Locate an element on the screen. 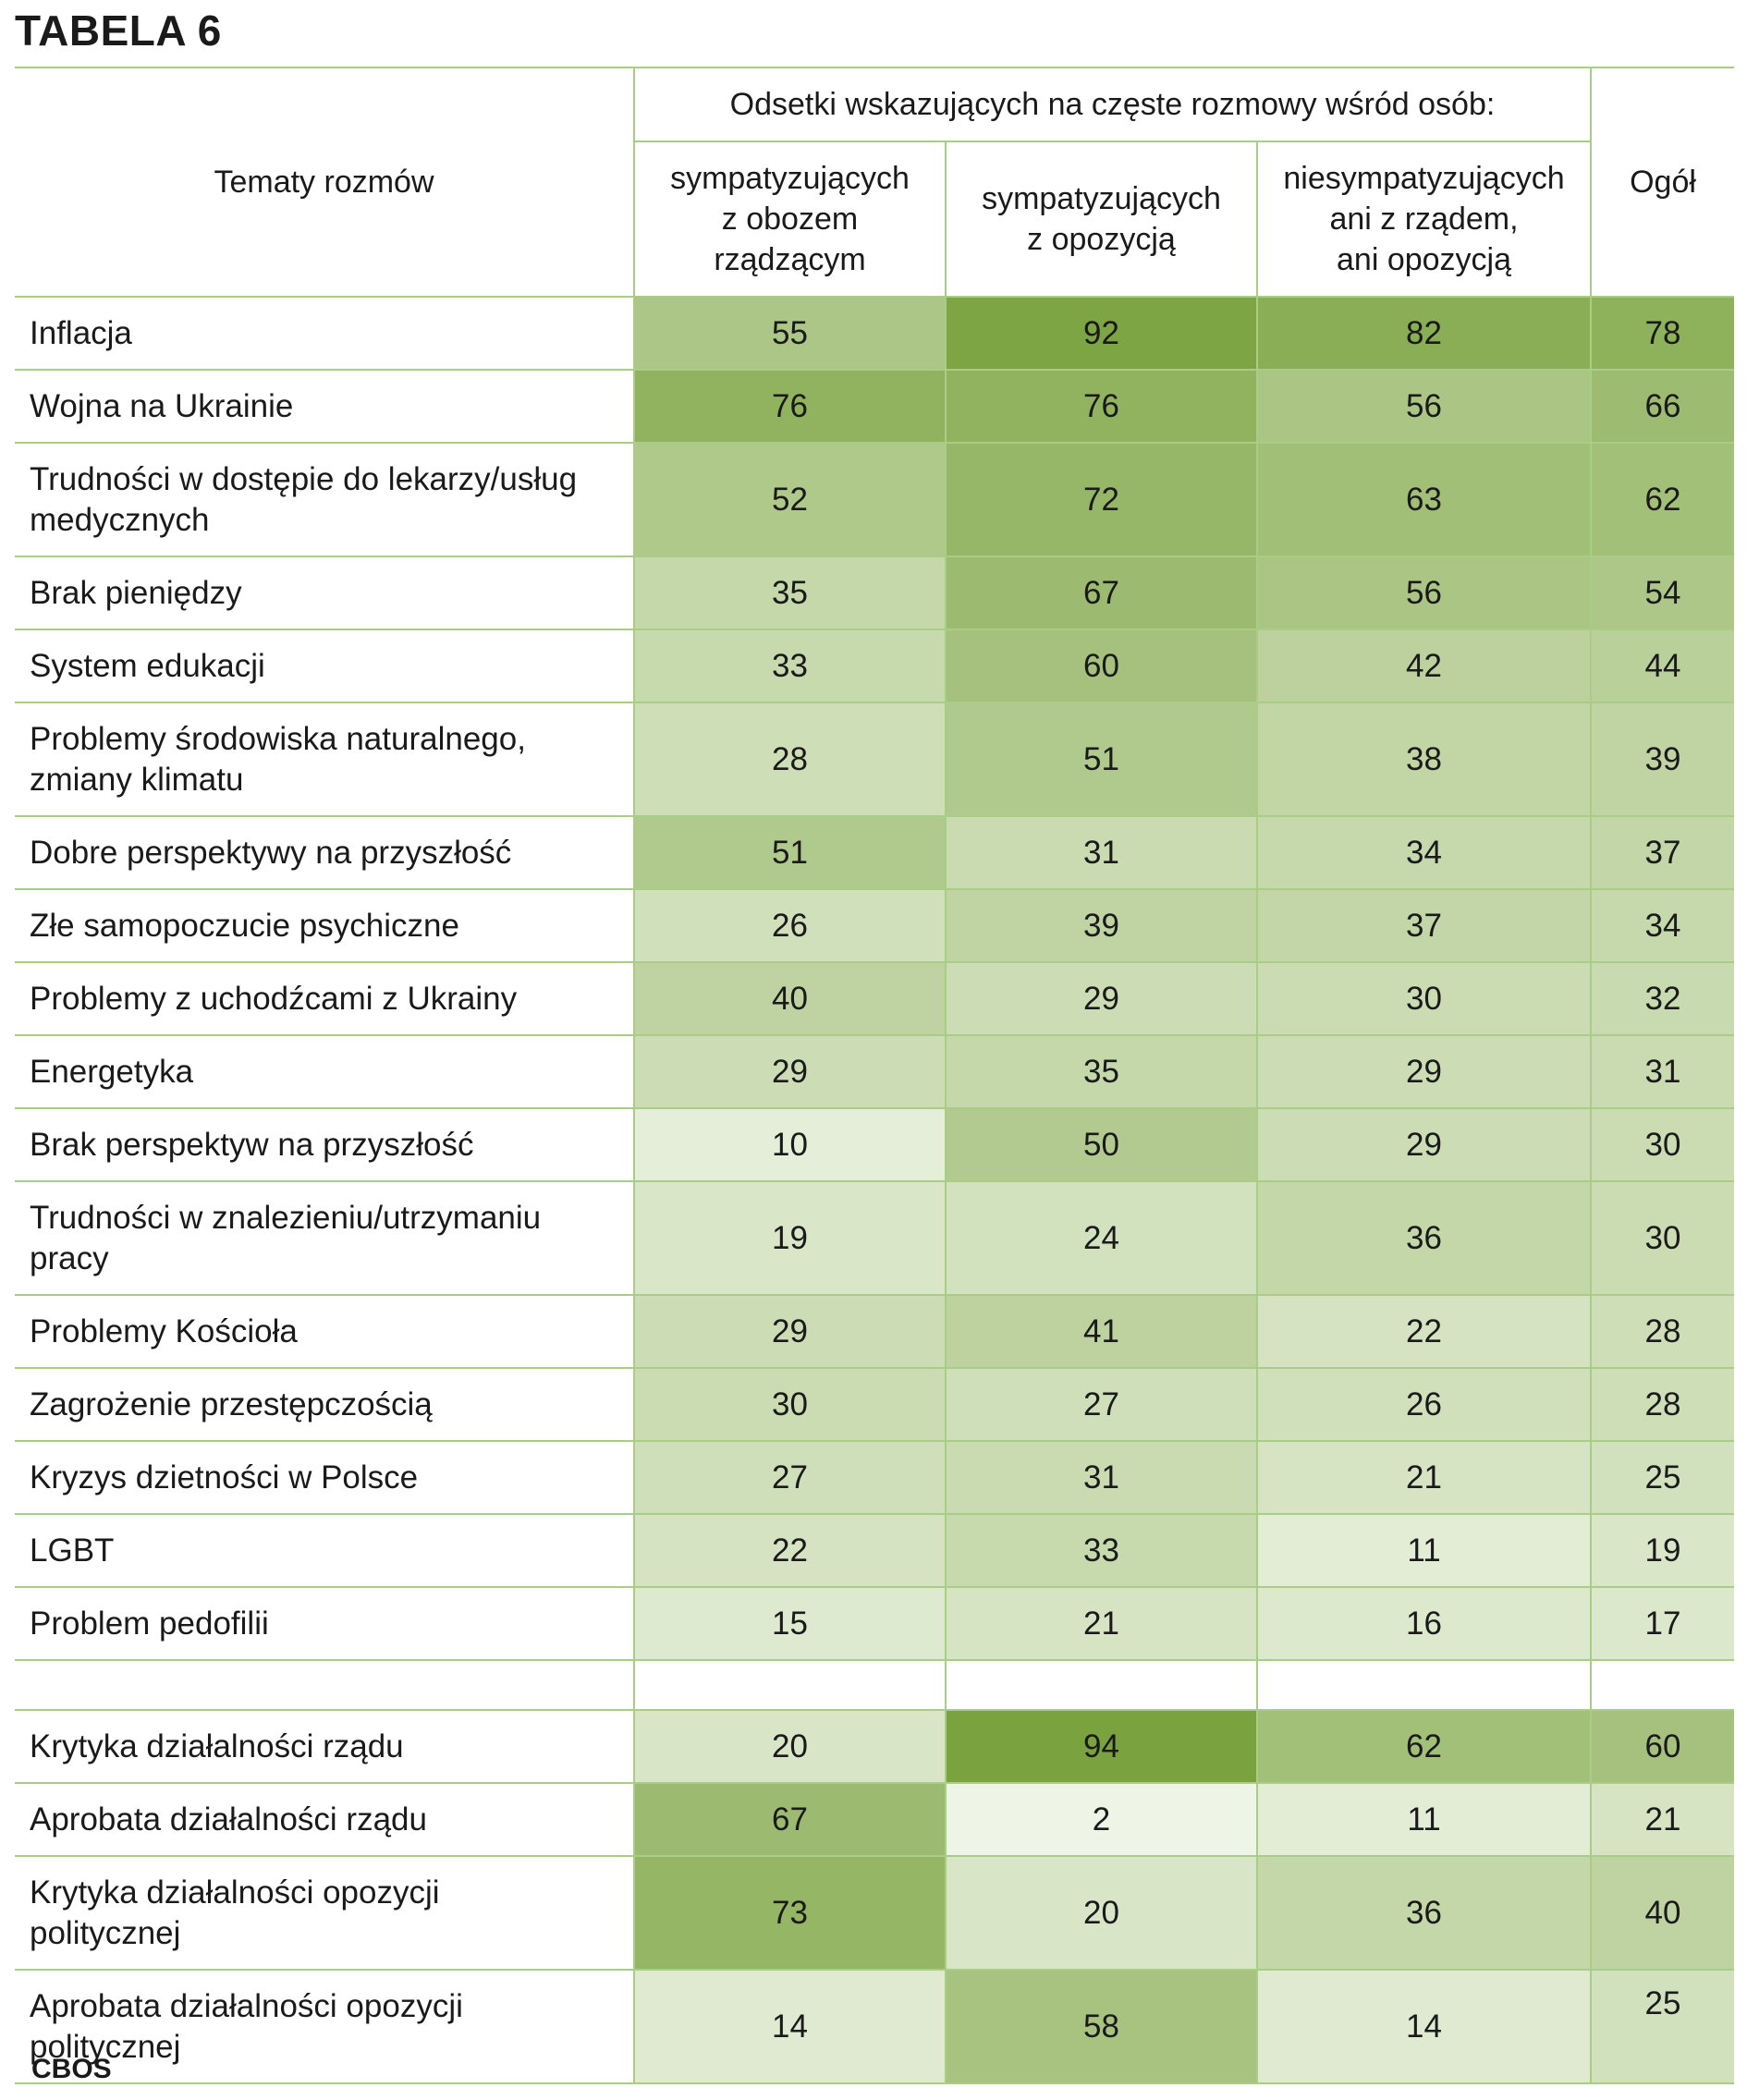 The height and width of the screenshot is (2100, 1747). row-label: Dobre perspektywy na przyszłość is located at coordinates (325, 853).